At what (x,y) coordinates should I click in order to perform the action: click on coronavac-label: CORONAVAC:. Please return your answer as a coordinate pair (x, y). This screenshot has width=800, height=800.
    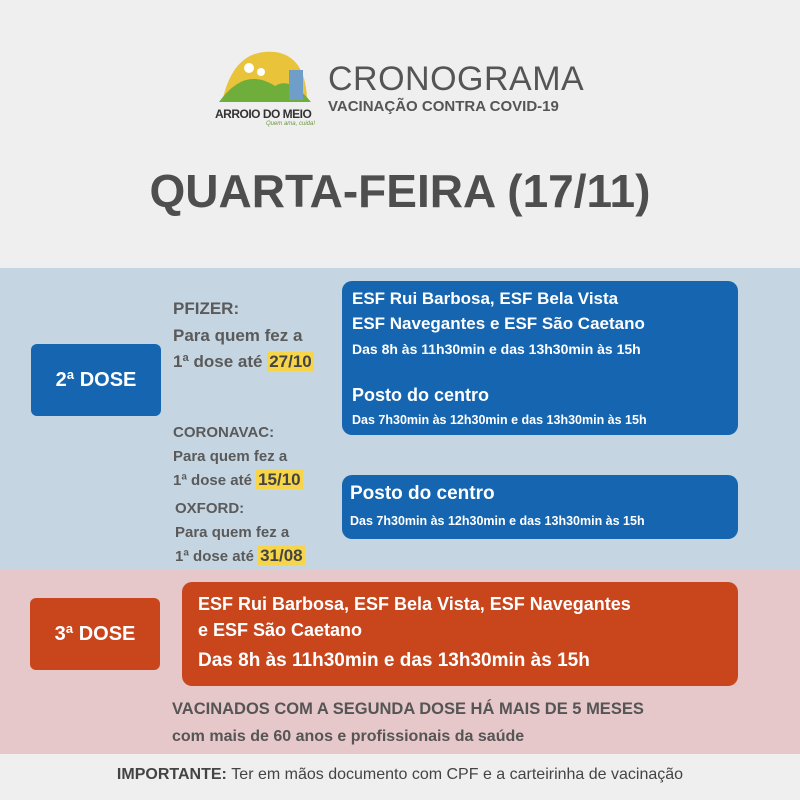
    Looking at the image, I should click on (224, 432).